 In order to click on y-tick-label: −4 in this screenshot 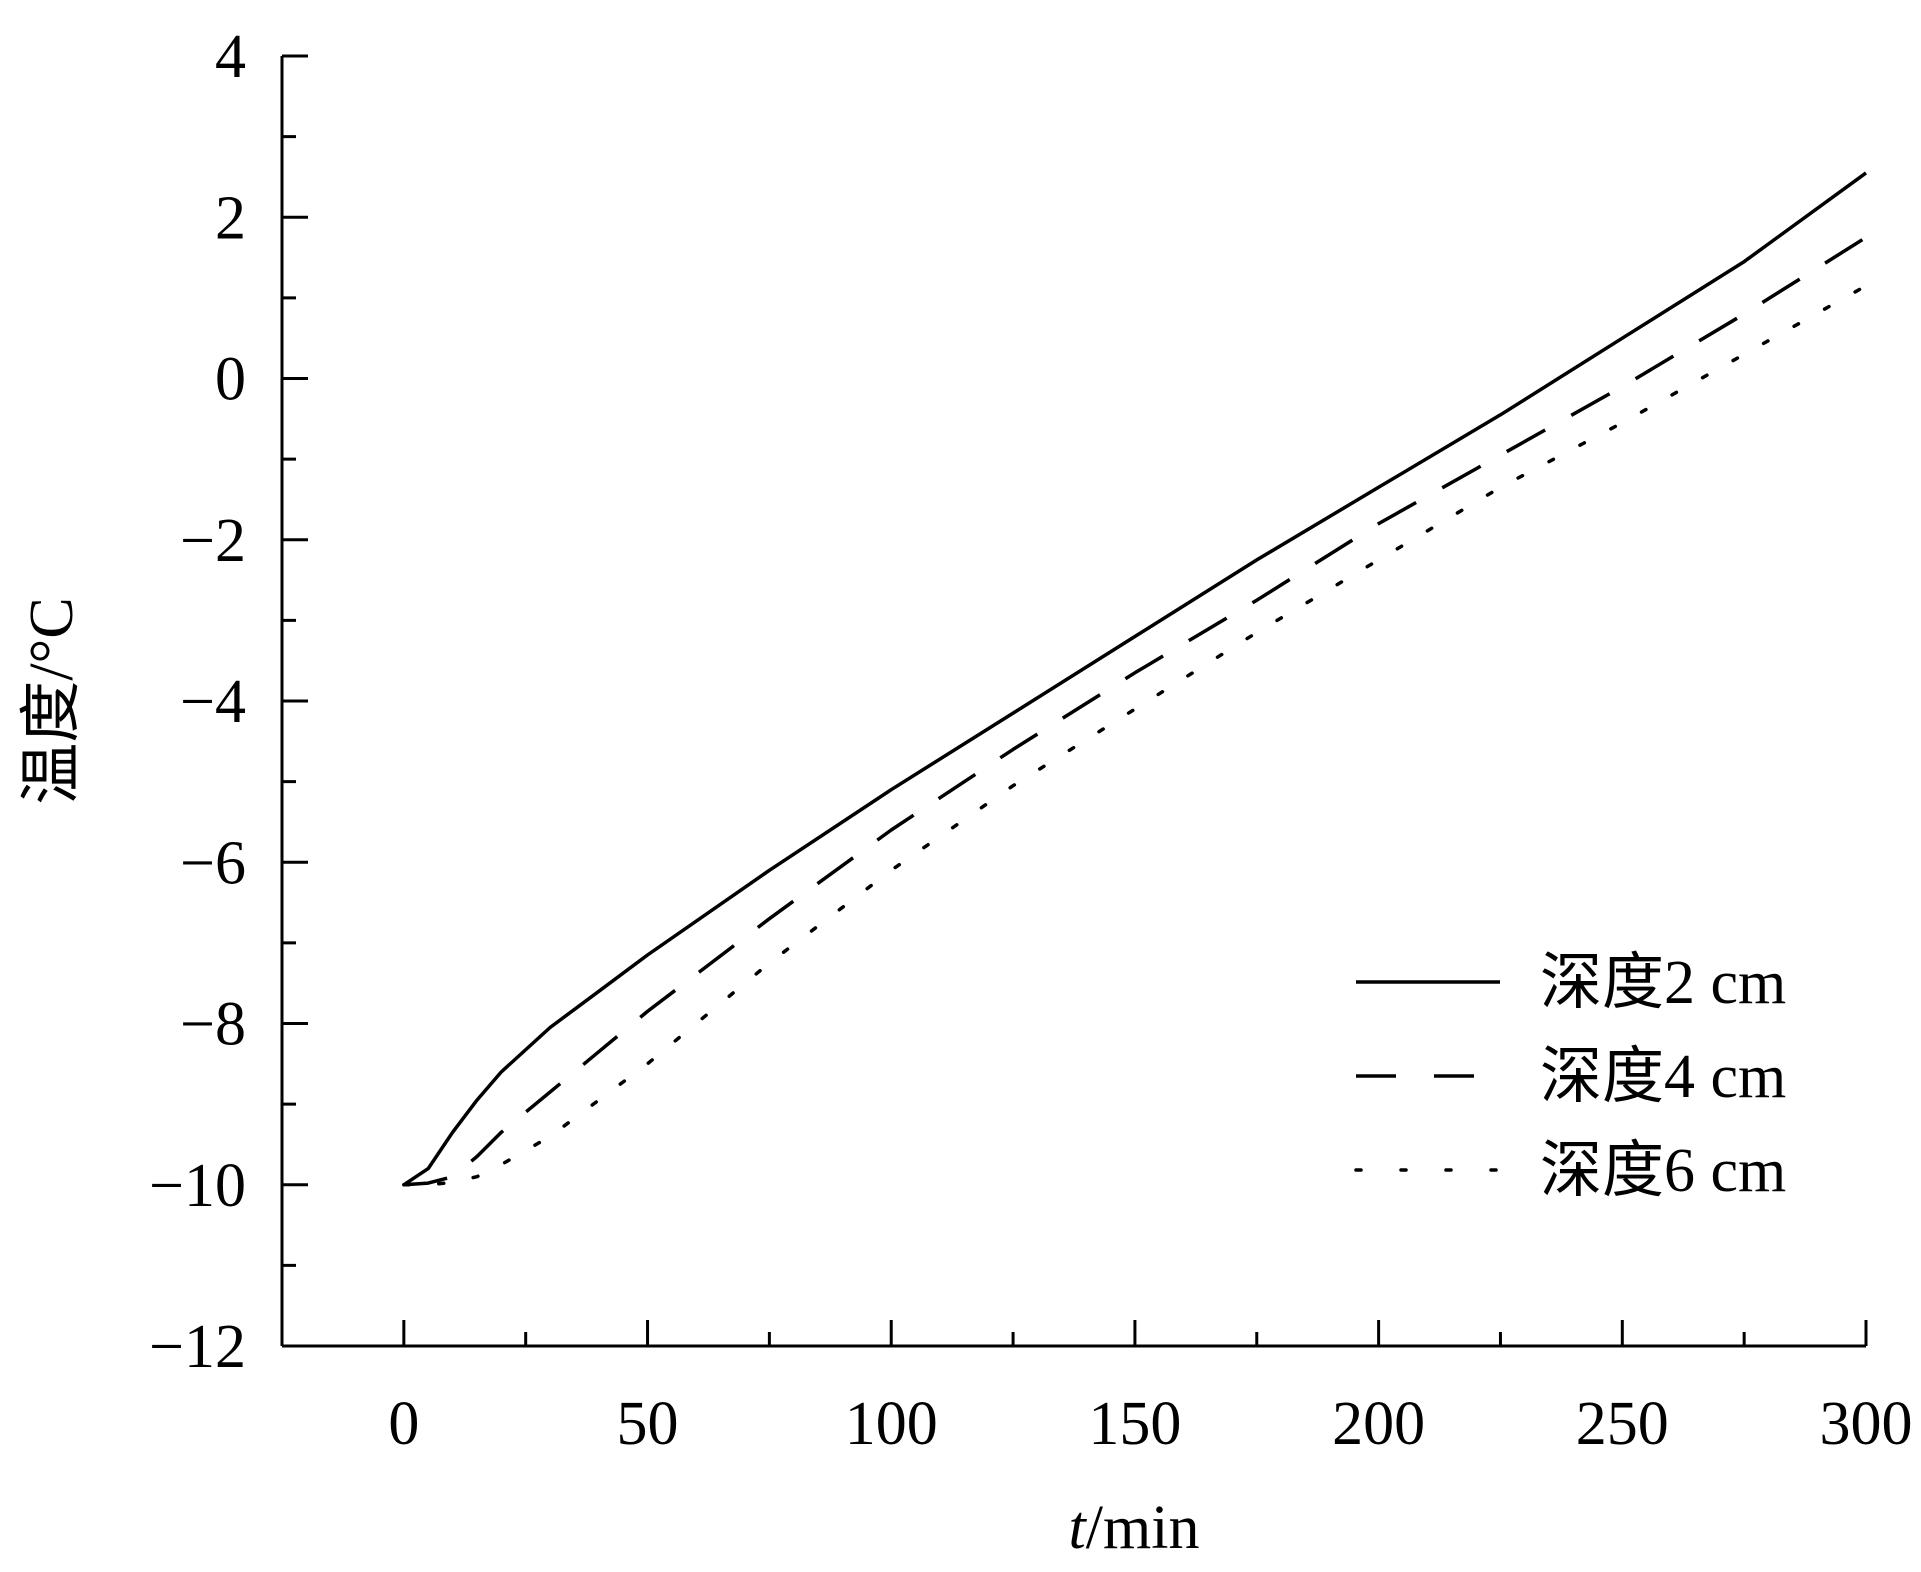, I will do `click(213, 702)`.